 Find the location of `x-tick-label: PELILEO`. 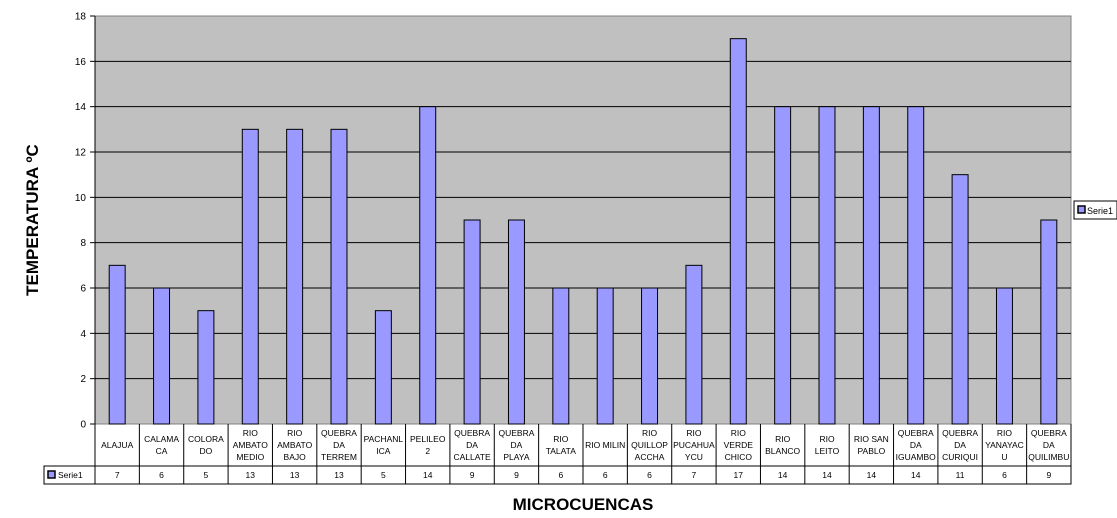

x-tick-label: PELILEO is located at coordinates (428, 439).